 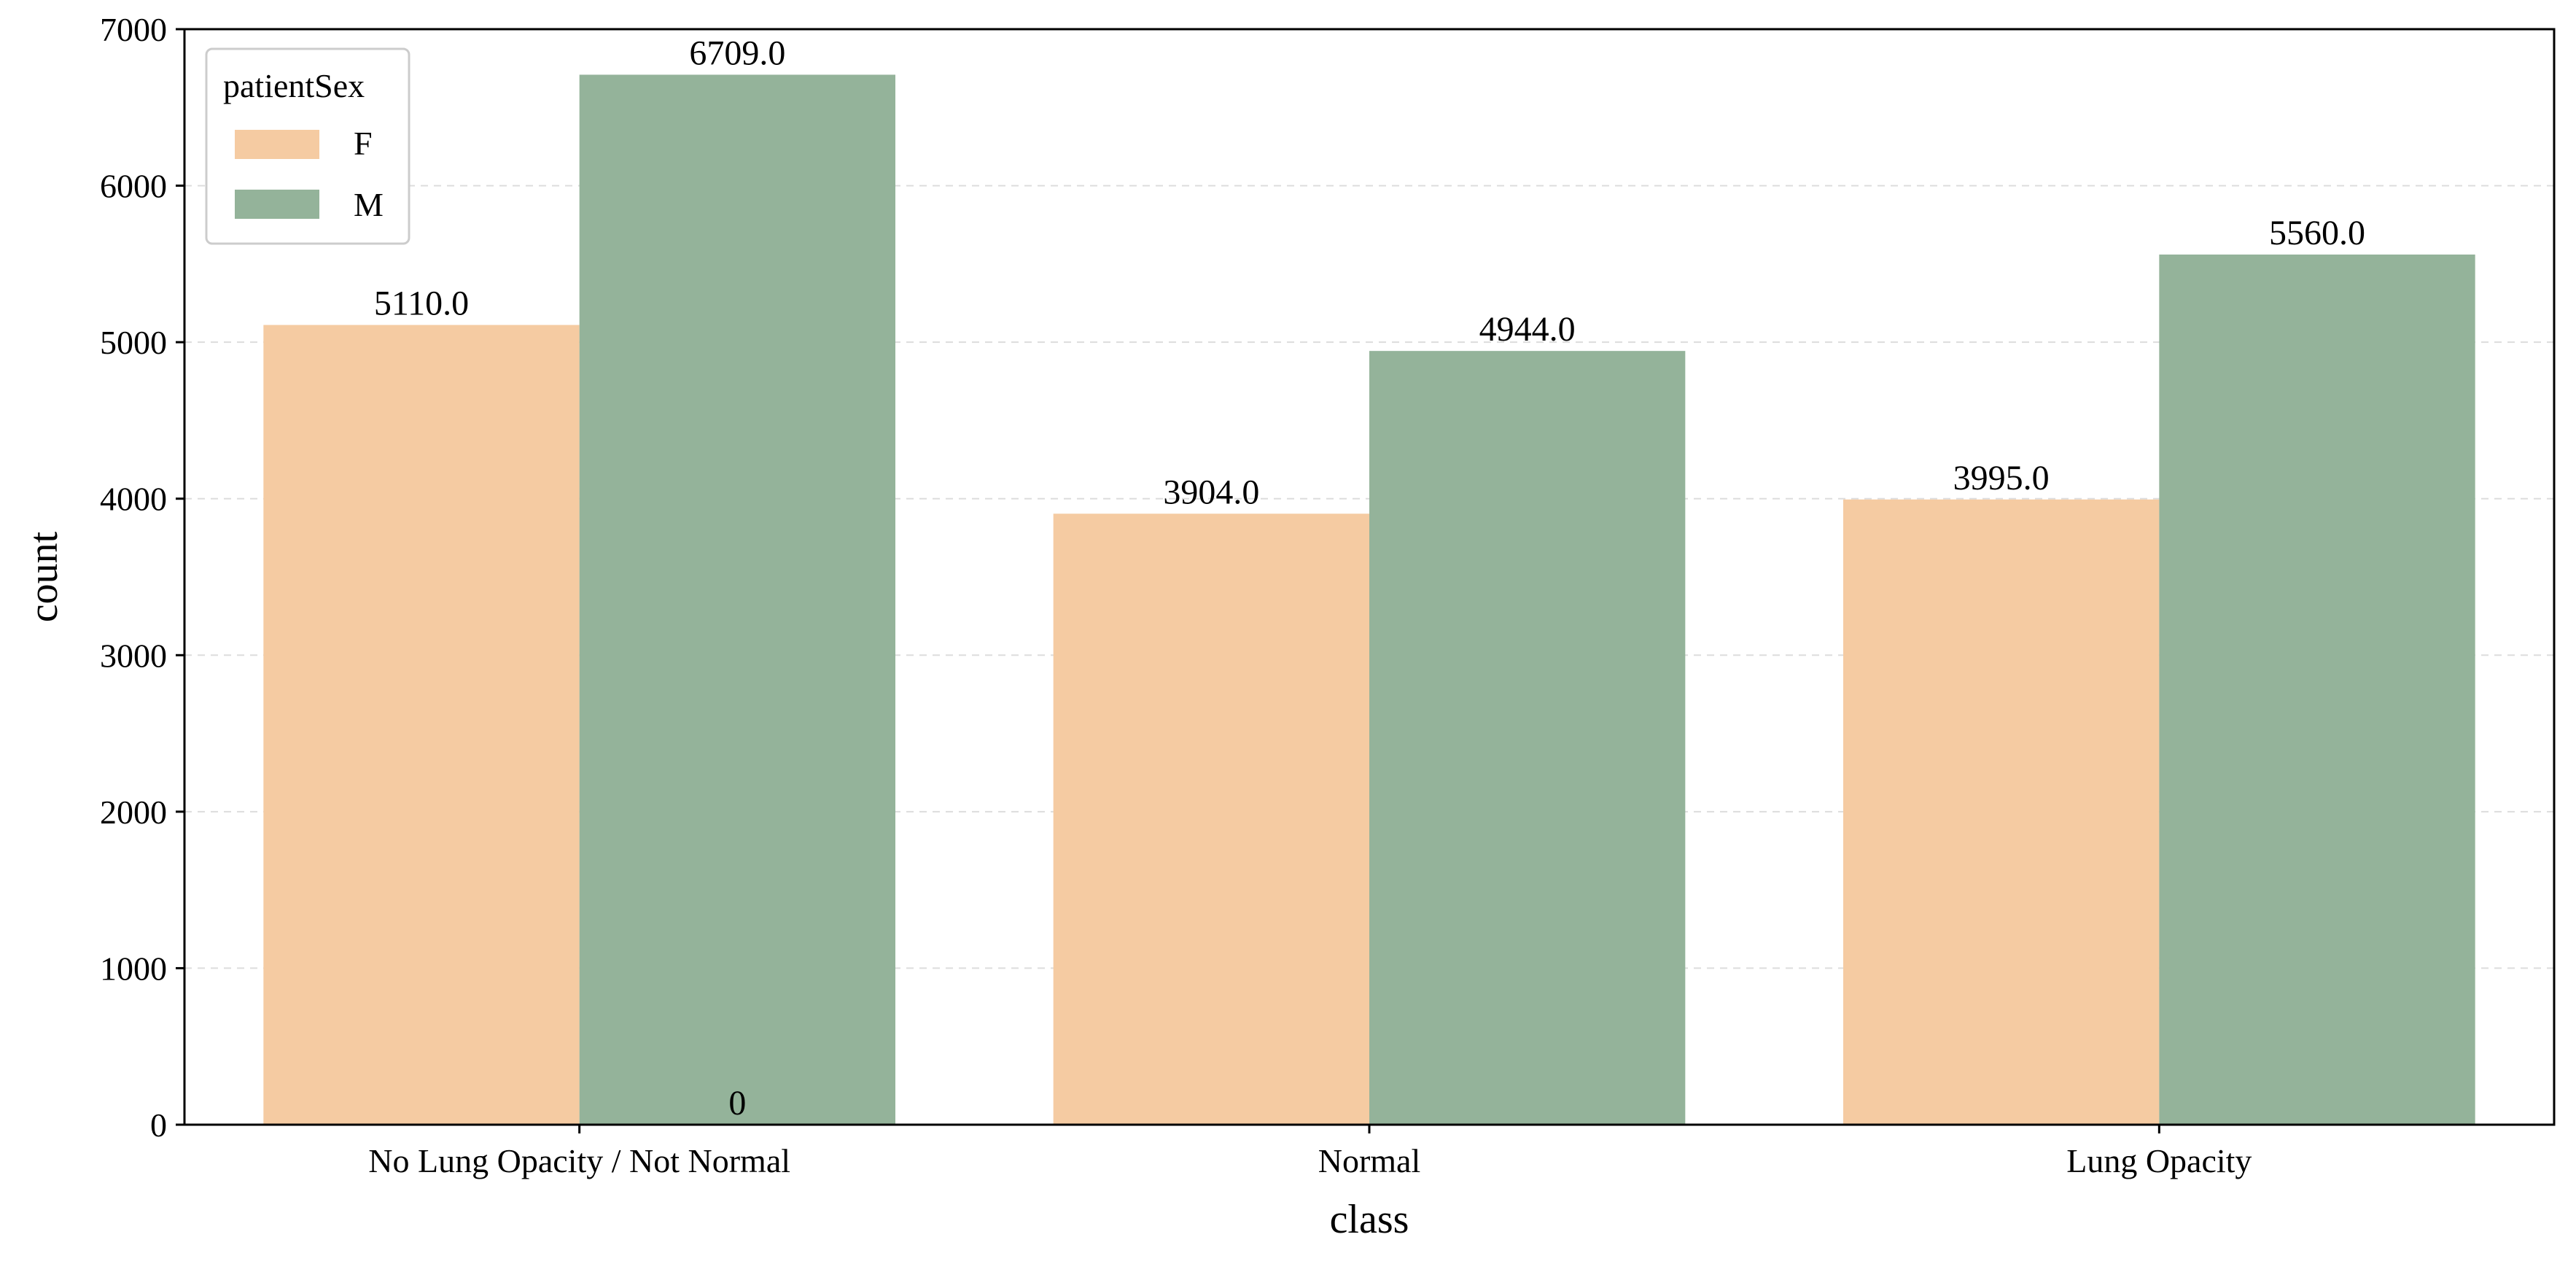 What do you see at coordinates (2001, 478) in the screenshot?
I see `bar-value-label: 3995.0` at bounding box center [2001, 478].